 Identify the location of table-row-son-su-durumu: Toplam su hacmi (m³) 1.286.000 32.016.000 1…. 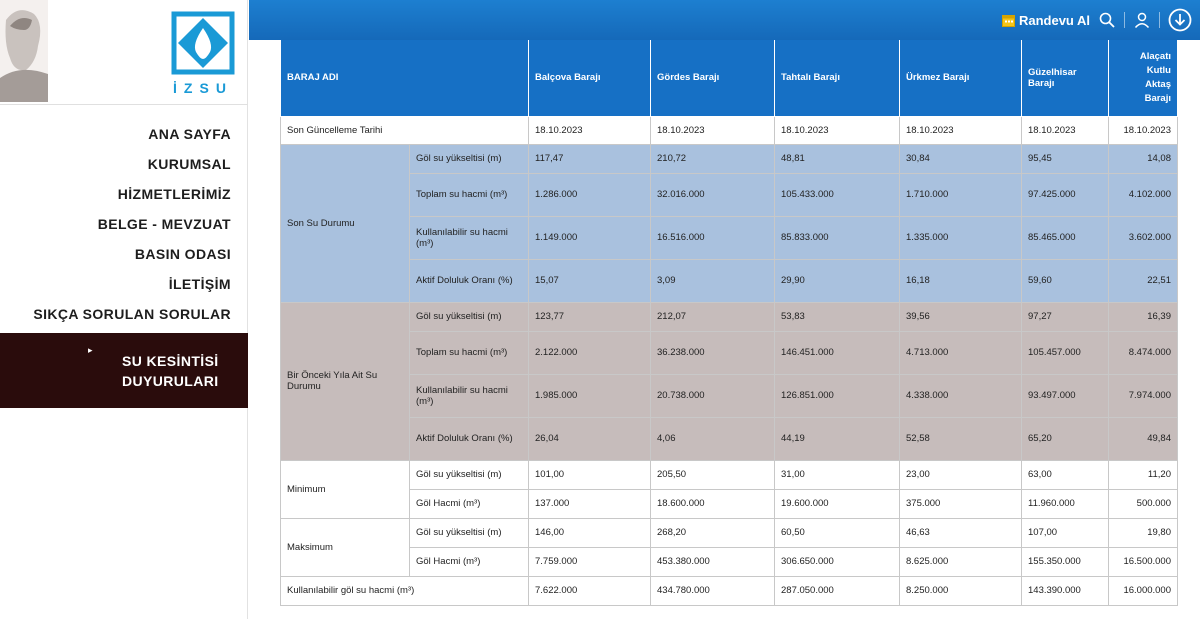
(729, 194).